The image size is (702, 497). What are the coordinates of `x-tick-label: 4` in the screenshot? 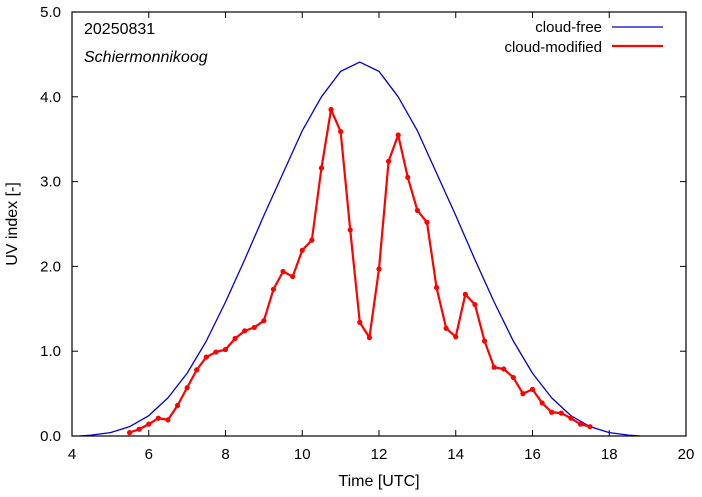 It's located at (72, 454).